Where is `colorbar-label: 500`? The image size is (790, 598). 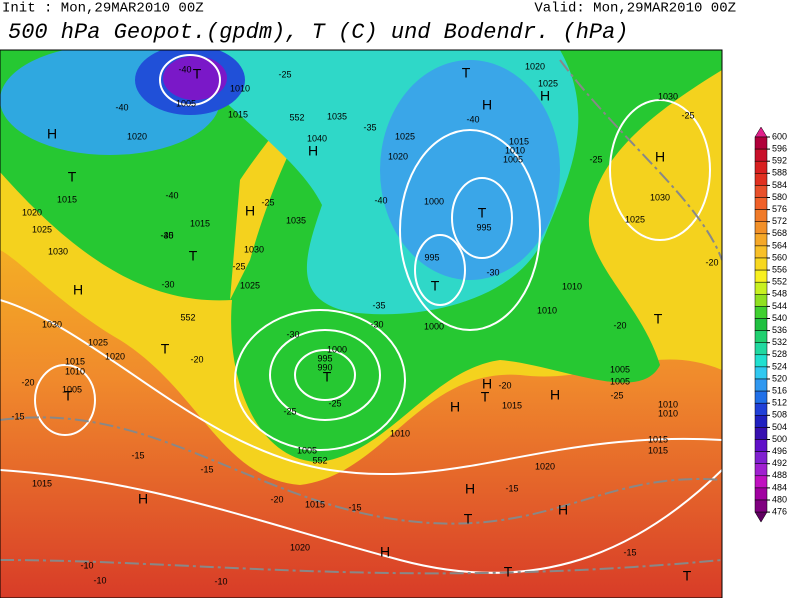 colorbar-label: 500 is located at coordinates (779, 439).